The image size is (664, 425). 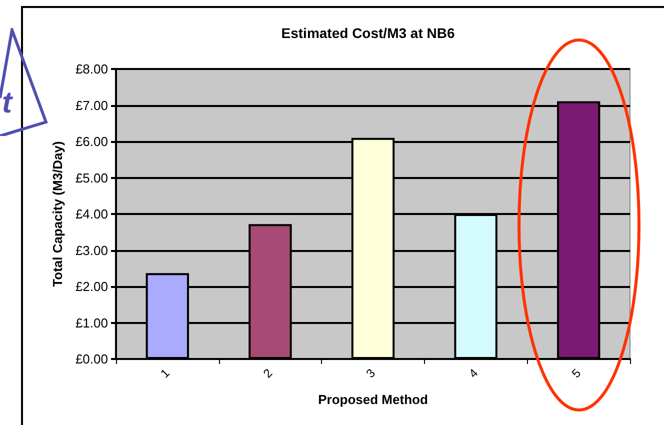 I want to click on y-tick-label: £6.00, so click(x=91, y=141).